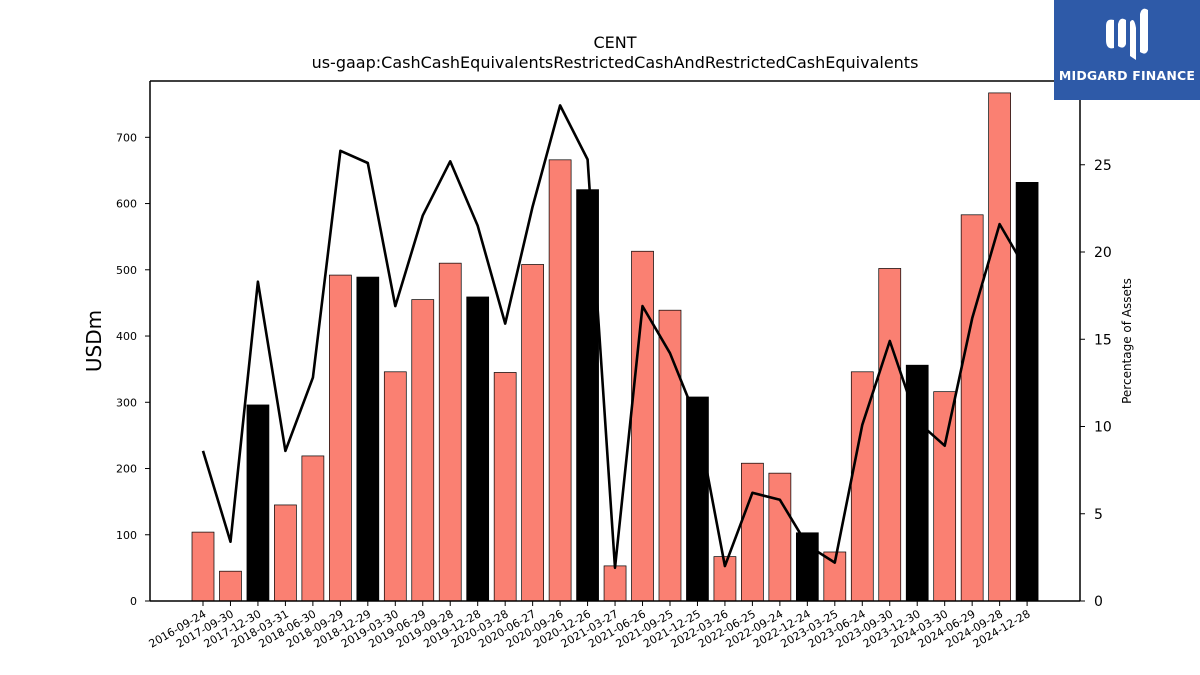 The image size is (1200, 675). What do you see at coordinates (126, 270) in the screenshot?
I see `y-tick-label: 500` at bounding box center [126, 270].